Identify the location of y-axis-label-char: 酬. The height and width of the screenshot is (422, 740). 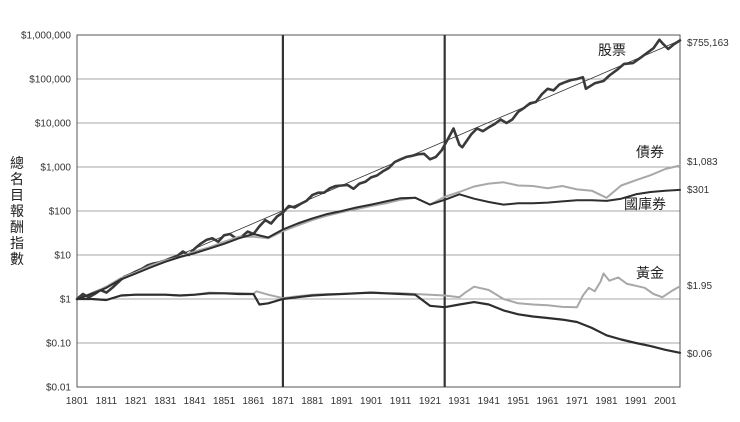
(17, 228).